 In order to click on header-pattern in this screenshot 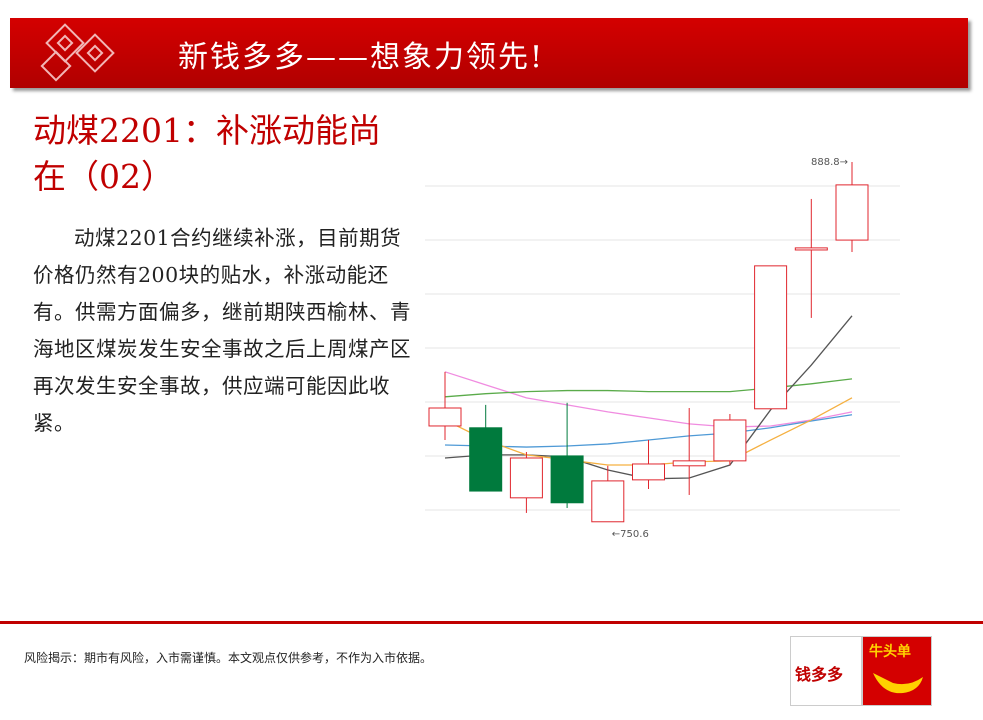, I will do `click(77, 52)`.